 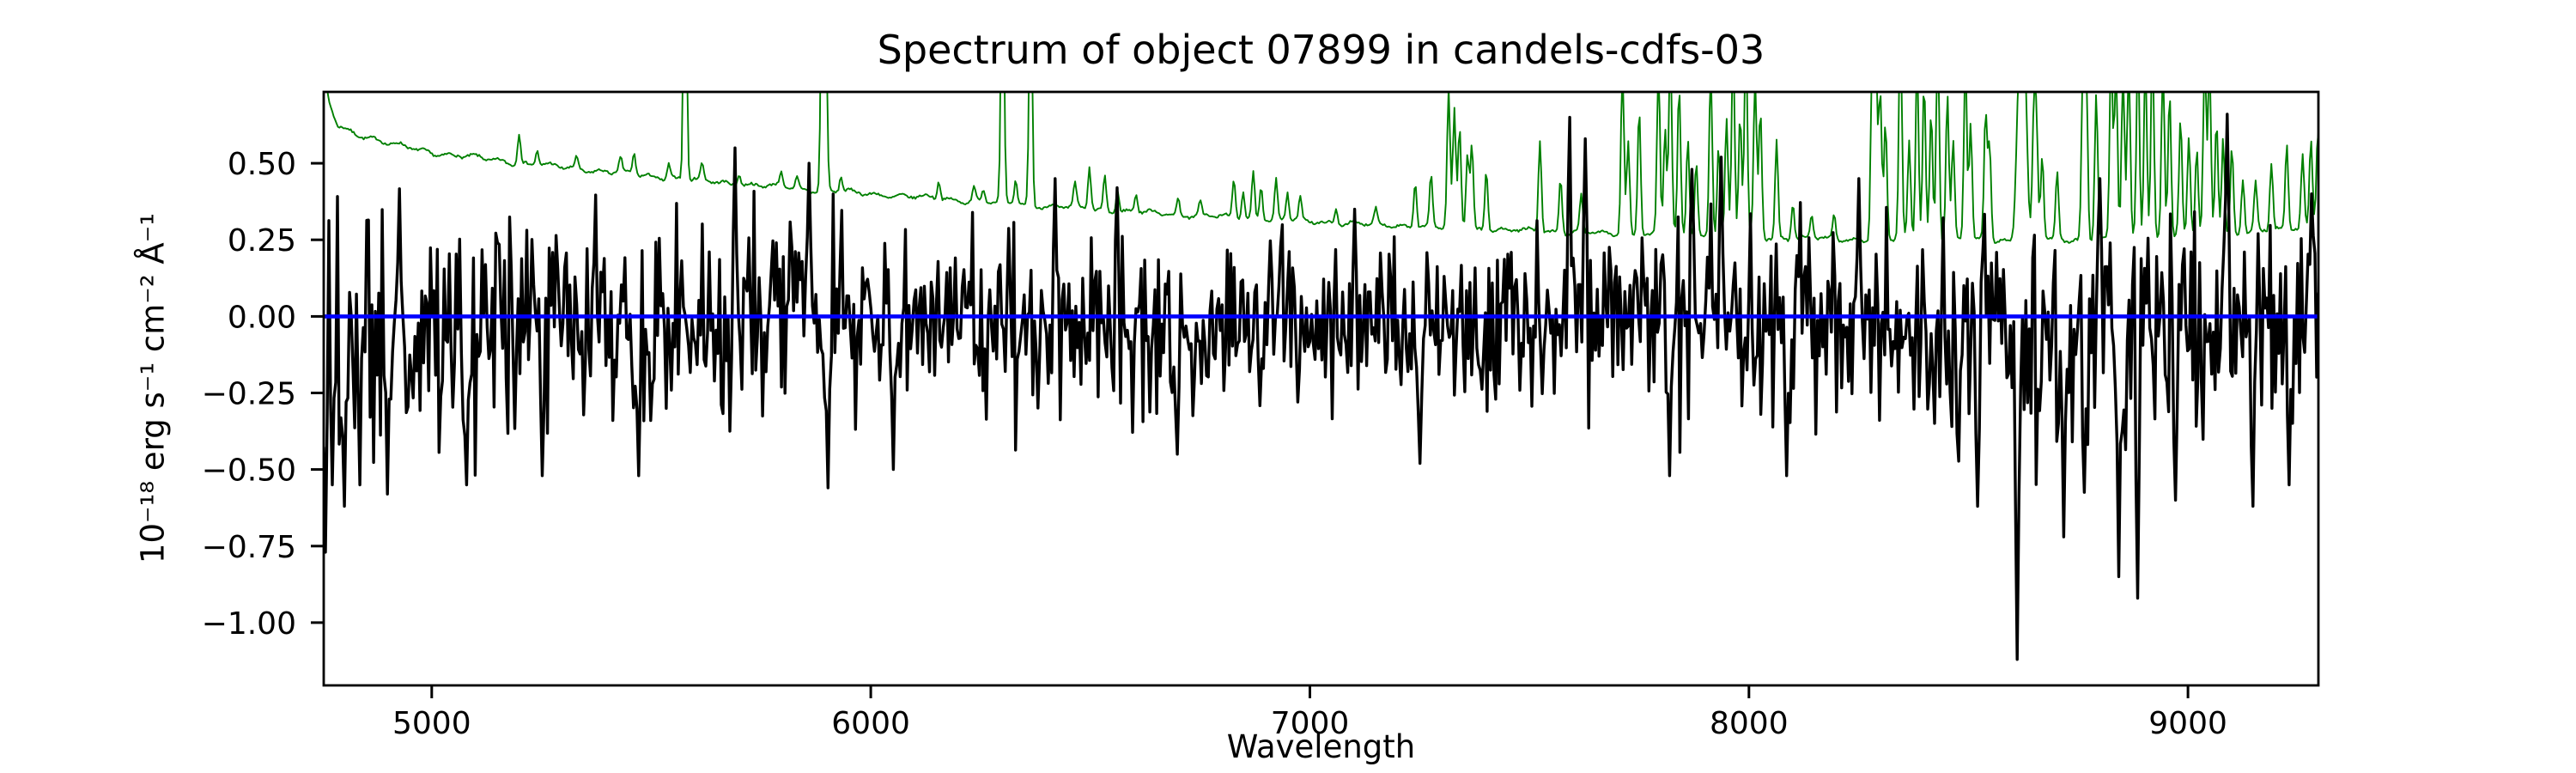 I want to click on x-axis-label: Wavelength, so click(x=1321, y=746).